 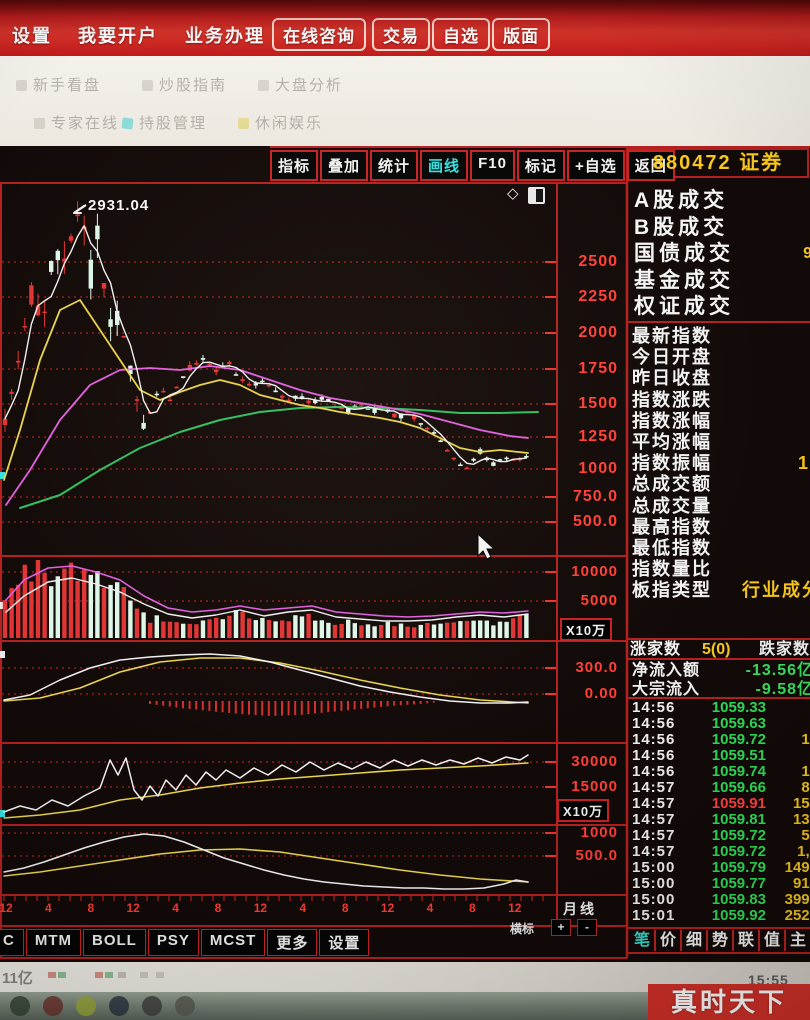 What do you see at coordinates (225, 36) in the screenshot?
I see `top-menu-item: 业务办理` at bounding box center [225, 36].